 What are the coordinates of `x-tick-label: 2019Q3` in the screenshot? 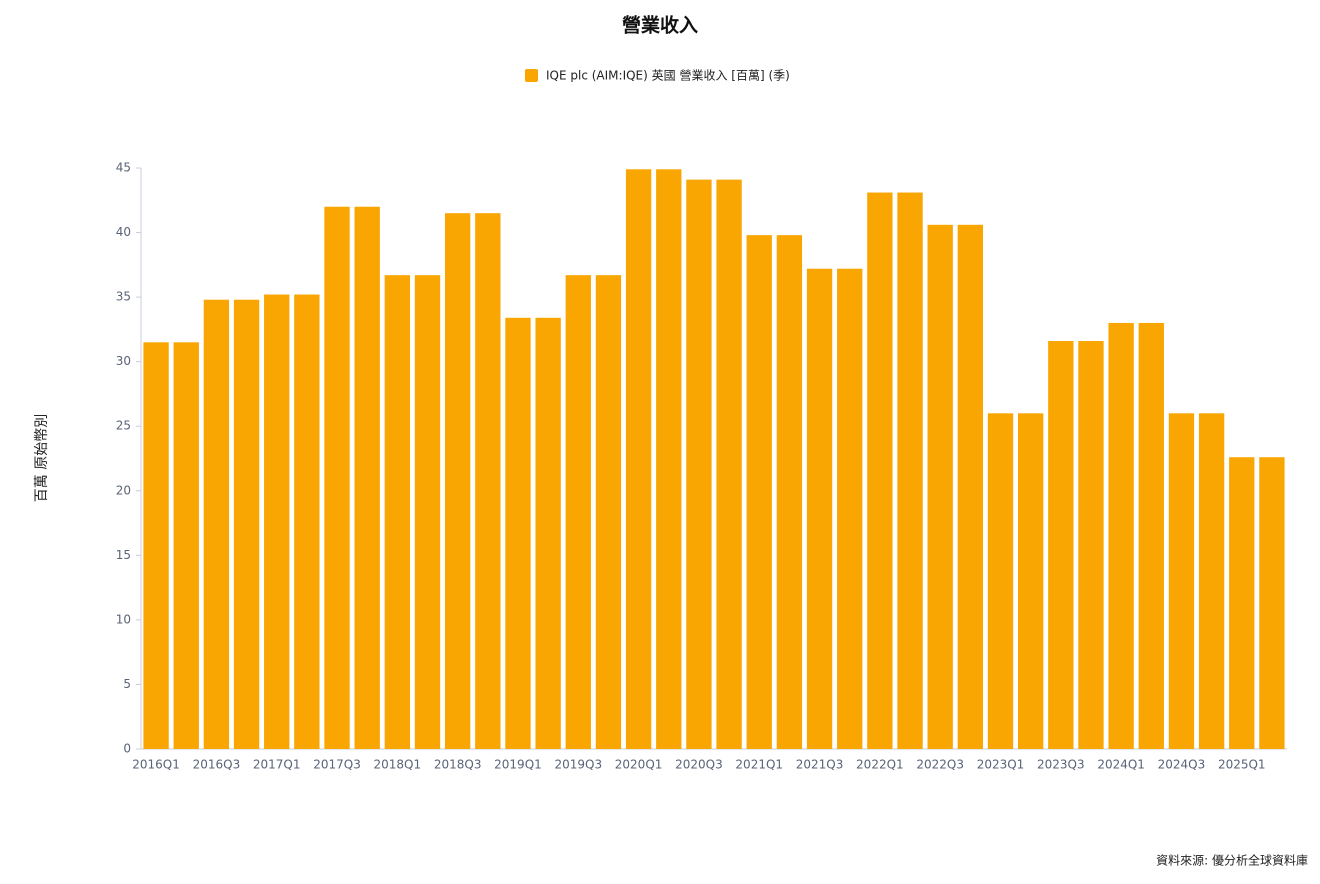 It's located at (578, 765).